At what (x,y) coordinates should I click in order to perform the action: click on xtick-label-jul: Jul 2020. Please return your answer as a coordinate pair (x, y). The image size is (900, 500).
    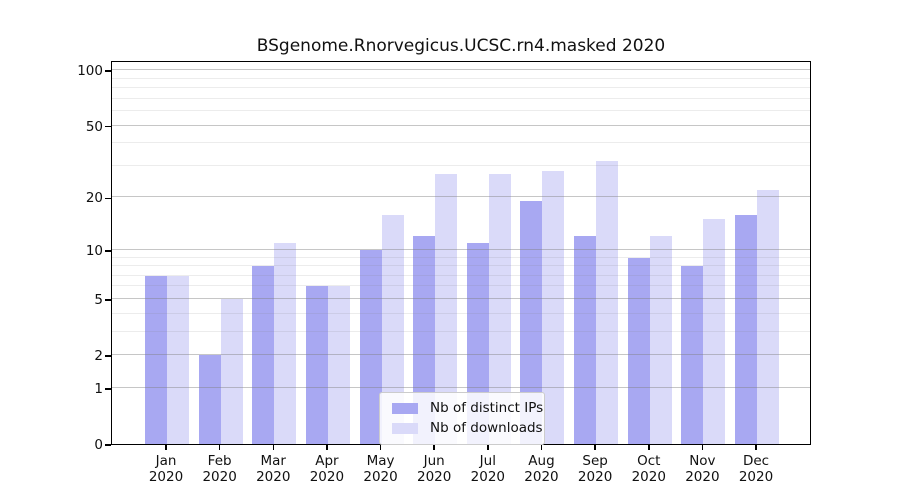
    Looking at the image, I should click on (487, 469).